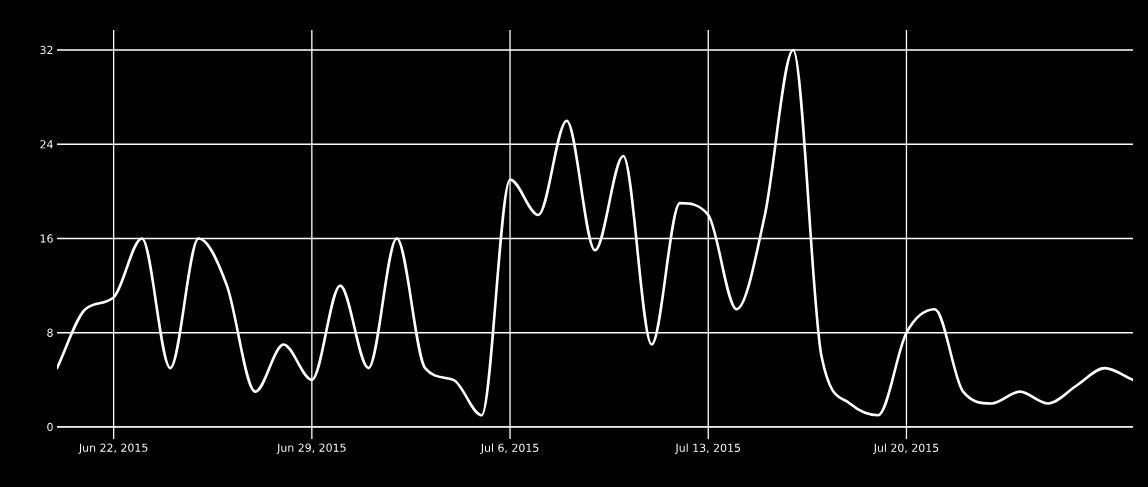 The height and width of the screenshot is (487, 1148). I want to click on x-tick-label: Jun 29, 2015, so click(311, 448).